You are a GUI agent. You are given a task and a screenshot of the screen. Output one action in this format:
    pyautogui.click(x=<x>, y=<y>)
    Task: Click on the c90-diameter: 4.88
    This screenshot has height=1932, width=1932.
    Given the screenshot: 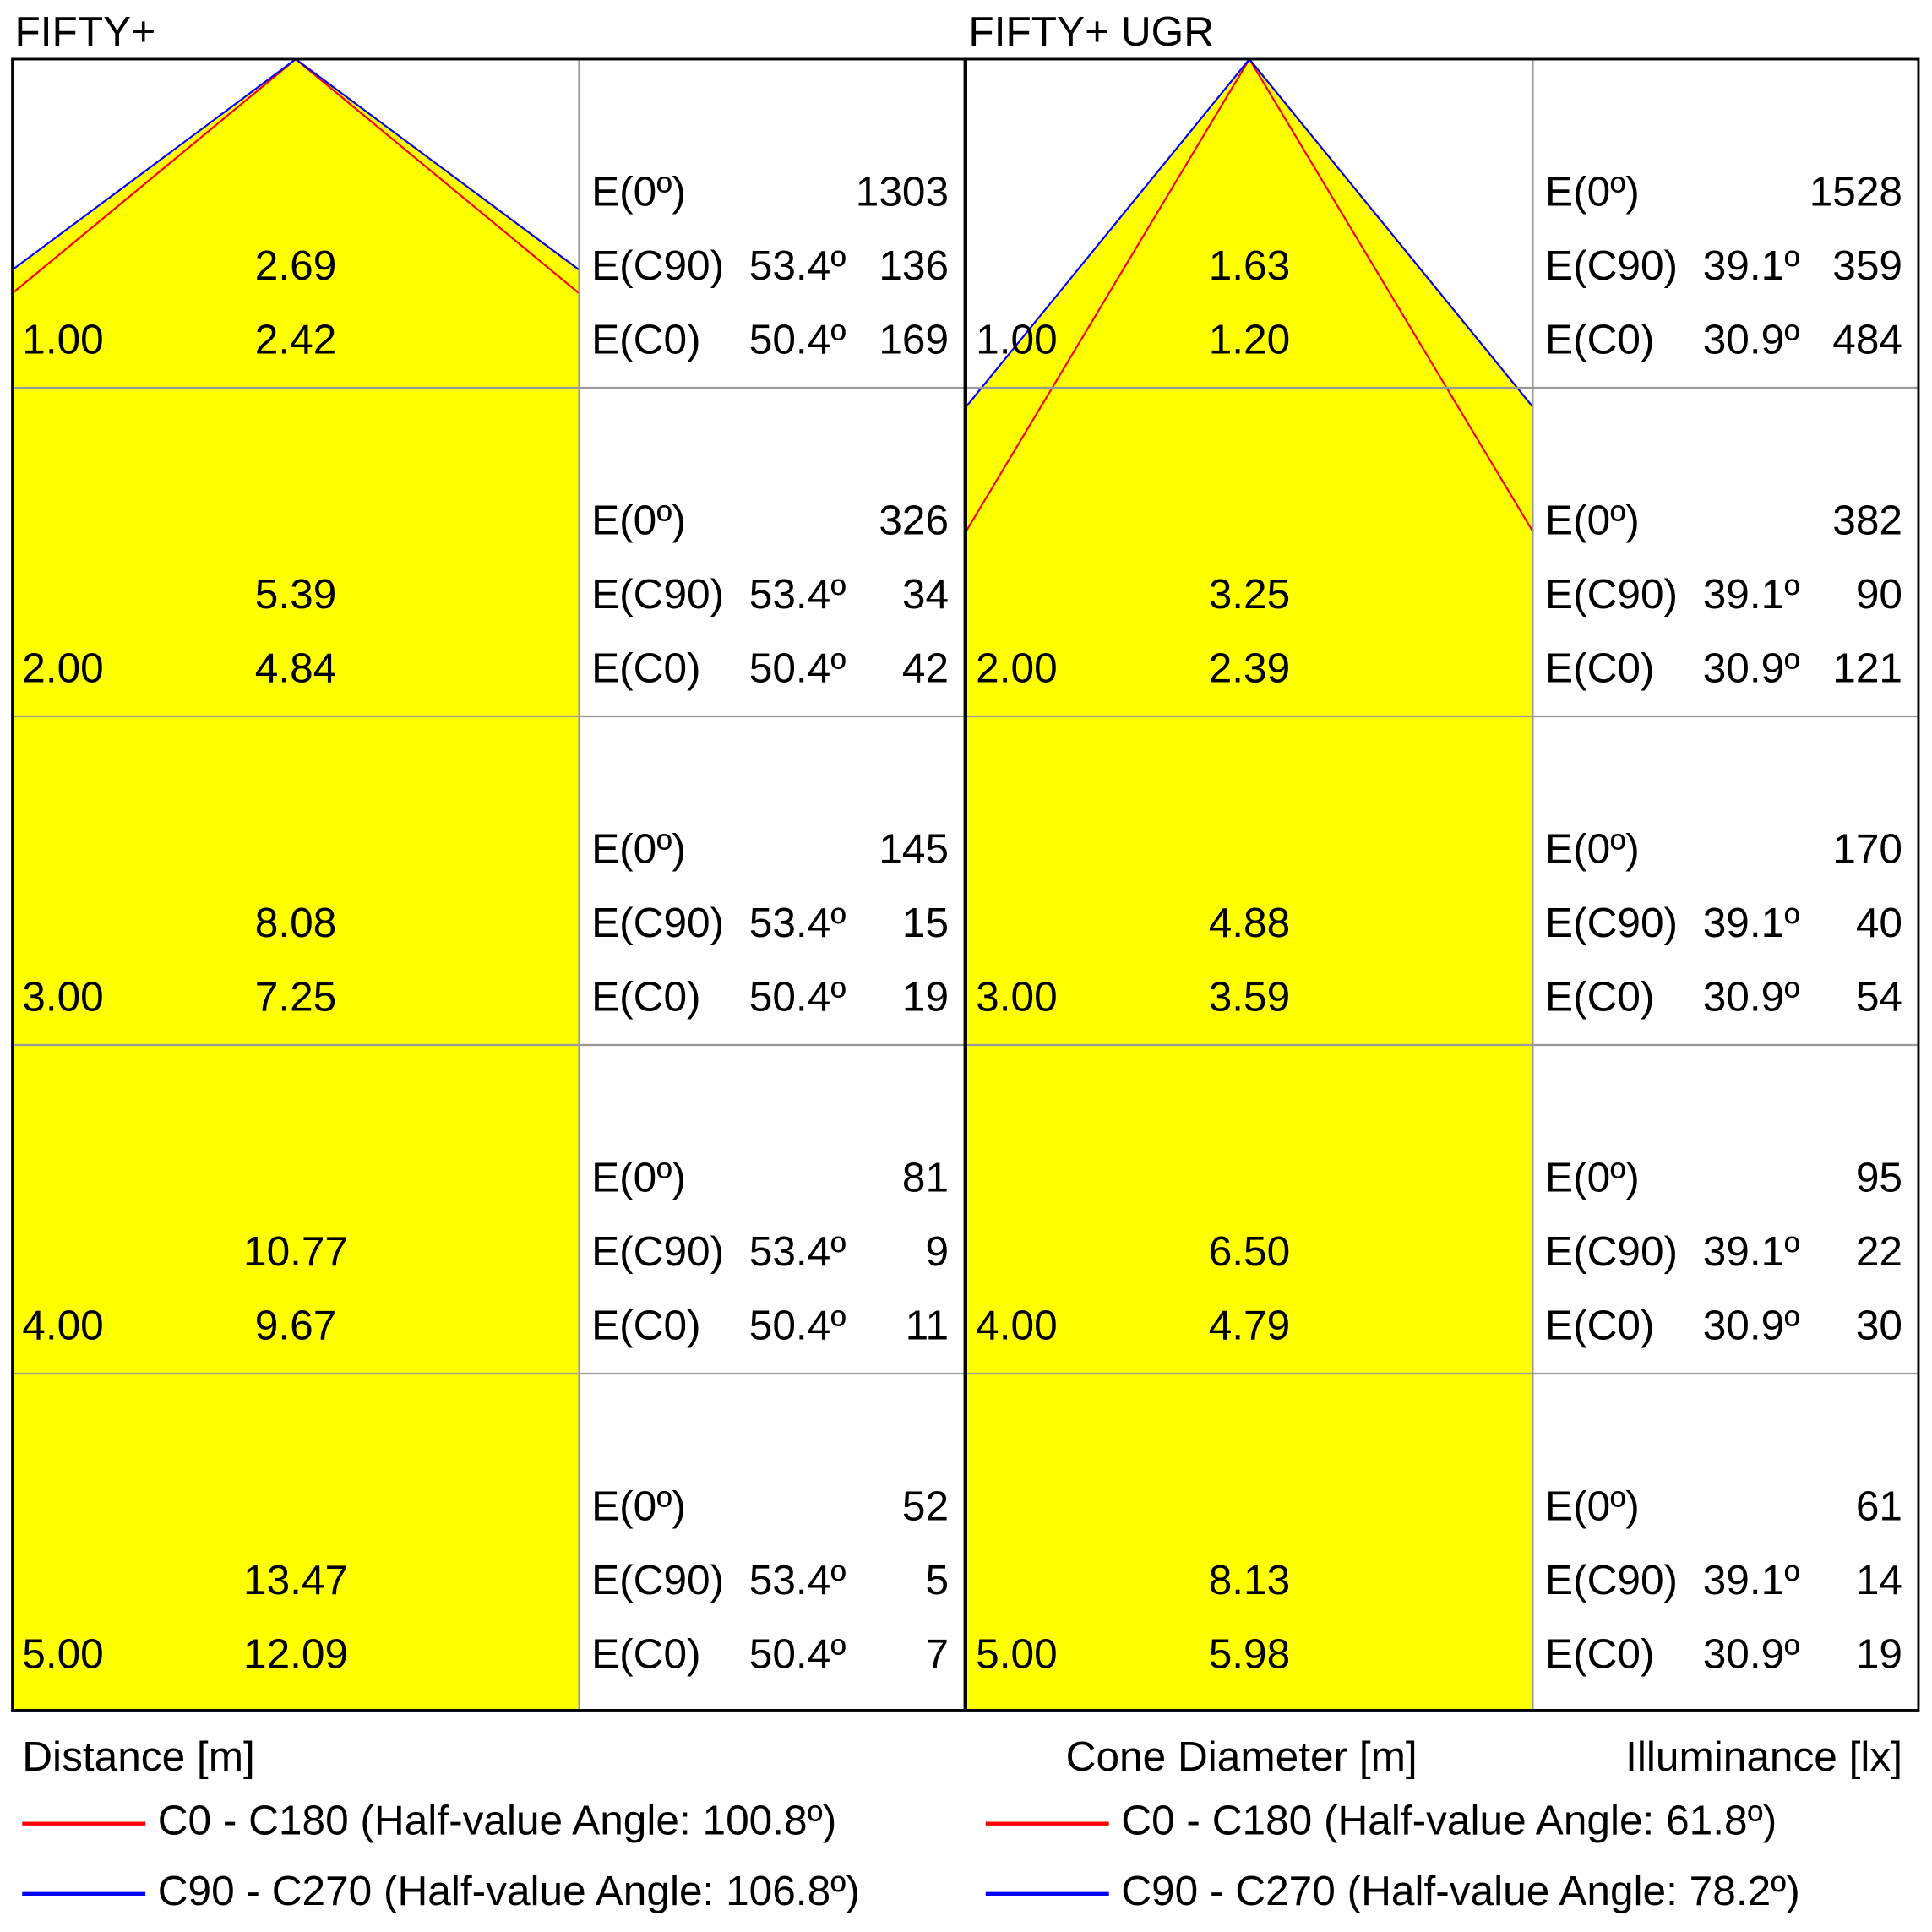 What is the action you would take?
    pyautogui.click(x=1250, y=923)
    